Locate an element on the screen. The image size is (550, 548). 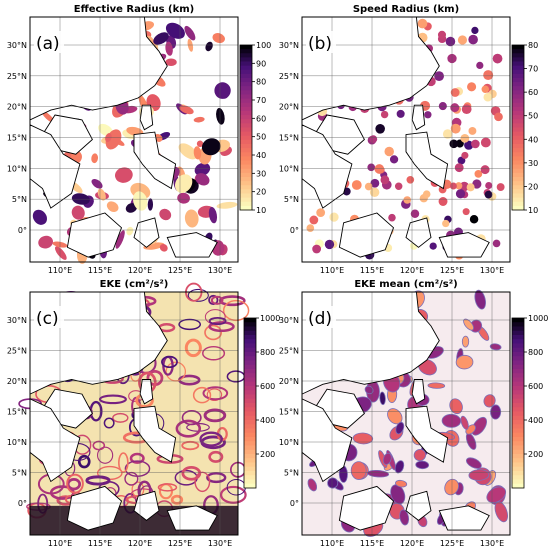
panel-title: Effective Radius (km) is located at coordinates (134, 9).